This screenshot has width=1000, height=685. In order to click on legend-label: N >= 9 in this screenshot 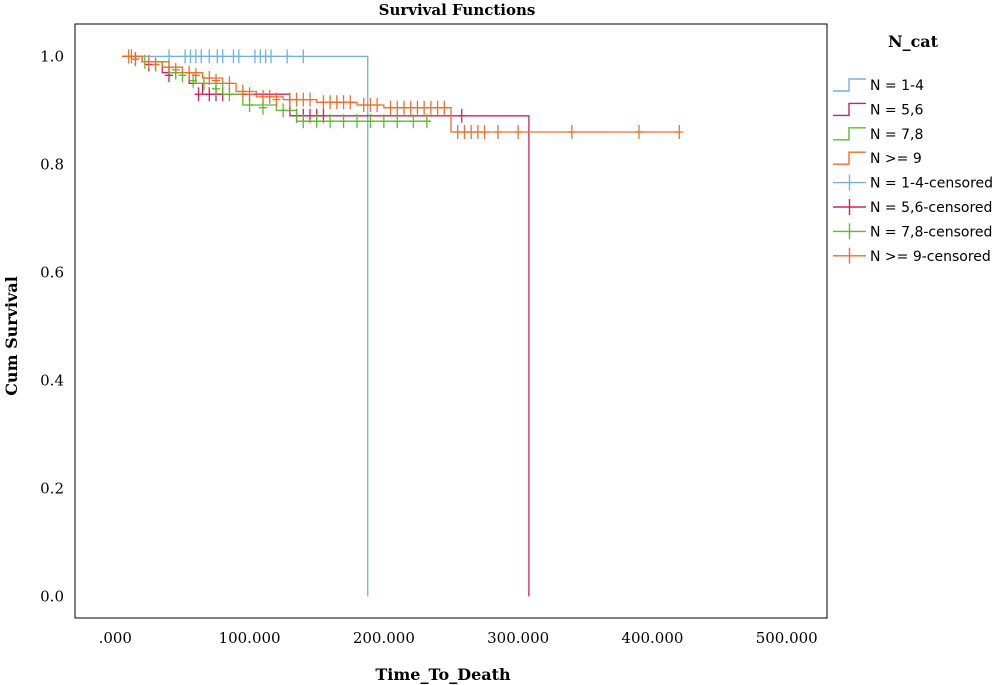, I will do `click(896, 159)`.